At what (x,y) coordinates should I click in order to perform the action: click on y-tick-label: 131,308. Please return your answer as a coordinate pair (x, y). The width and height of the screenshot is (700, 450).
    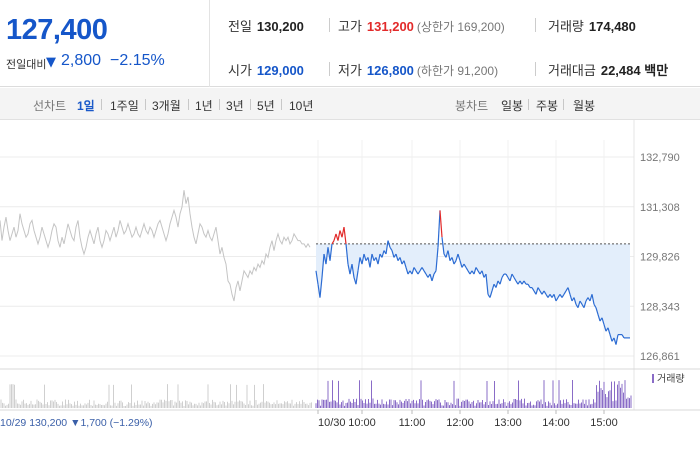
    Looking at the image, I should click on (660, 208).